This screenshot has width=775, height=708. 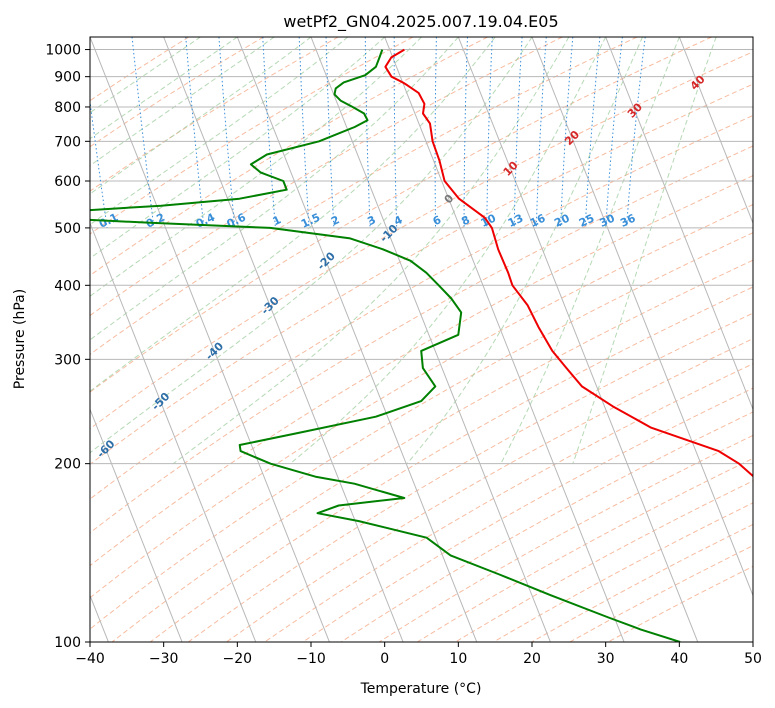 I want to click on y-tick-label: 900, so click(x=67, y=78).